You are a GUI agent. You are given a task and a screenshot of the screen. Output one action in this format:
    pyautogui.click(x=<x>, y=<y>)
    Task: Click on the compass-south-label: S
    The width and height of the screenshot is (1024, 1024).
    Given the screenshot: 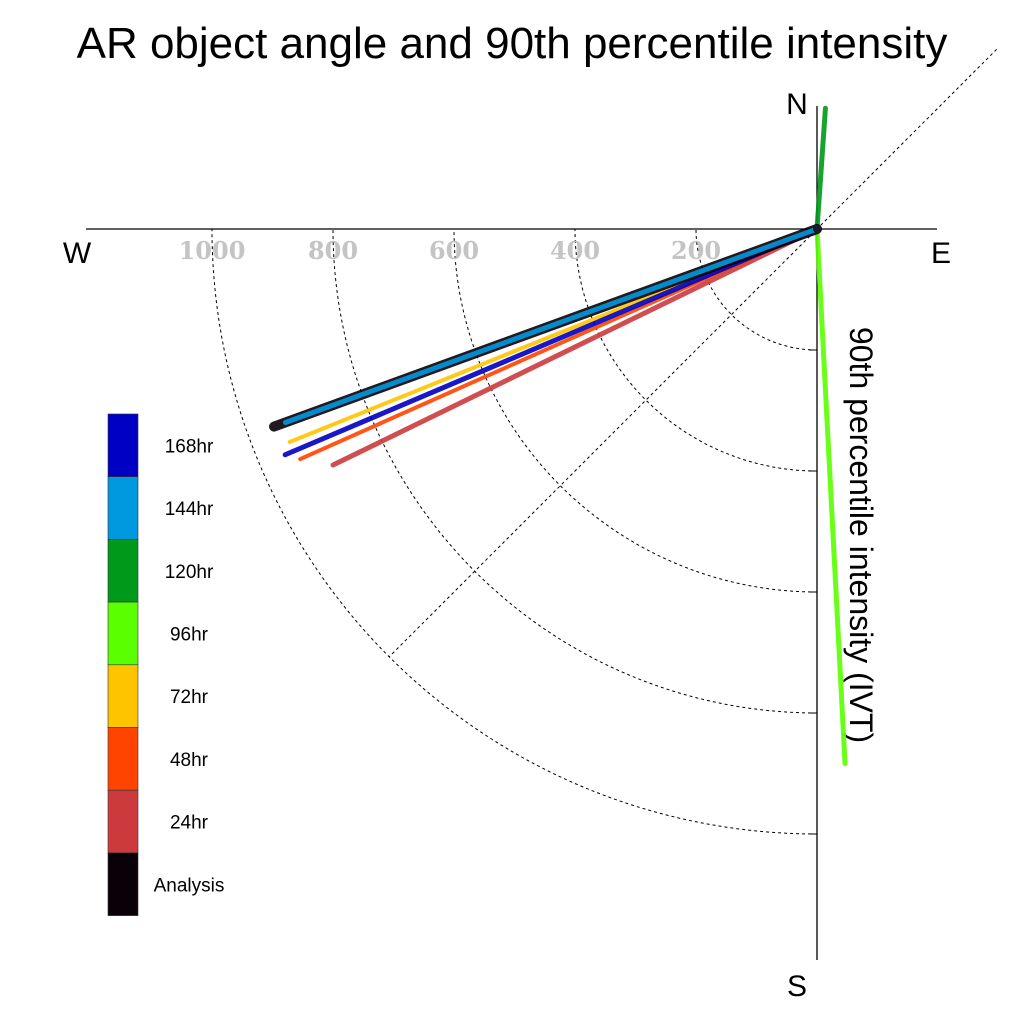 What is the action you would take?
    pyautogui.click(x=797, y=986)
    